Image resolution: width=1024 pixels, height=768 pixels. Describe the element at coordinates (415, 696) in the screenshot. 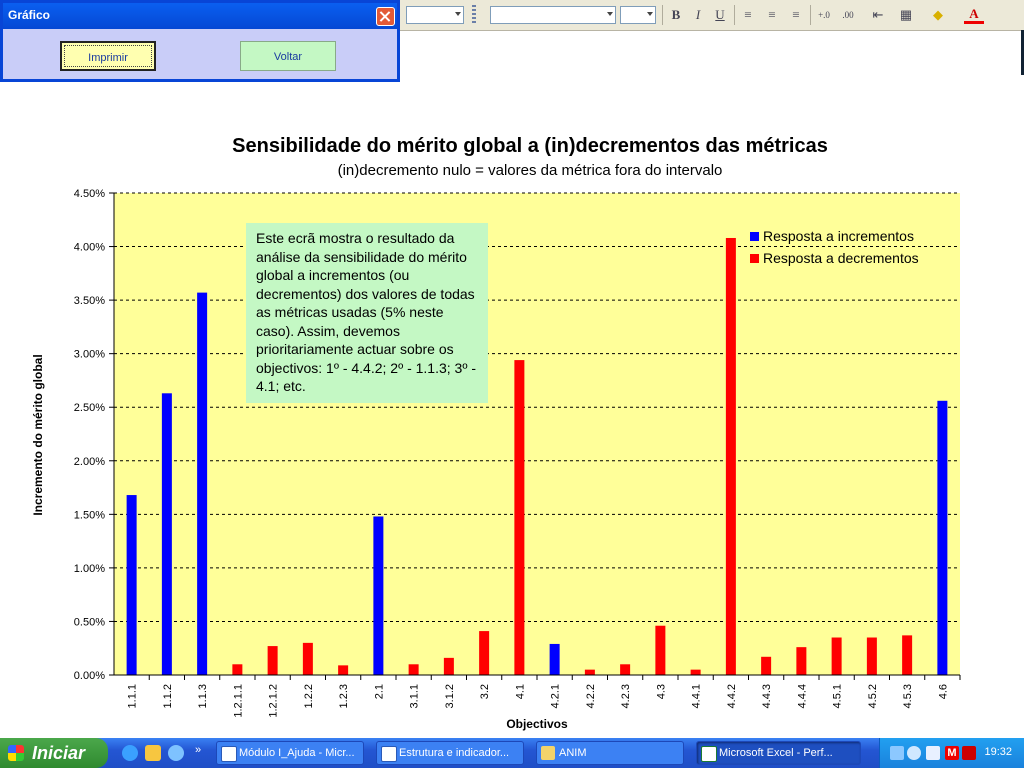

I see `x-tick-label: 3.1.1` at that location.